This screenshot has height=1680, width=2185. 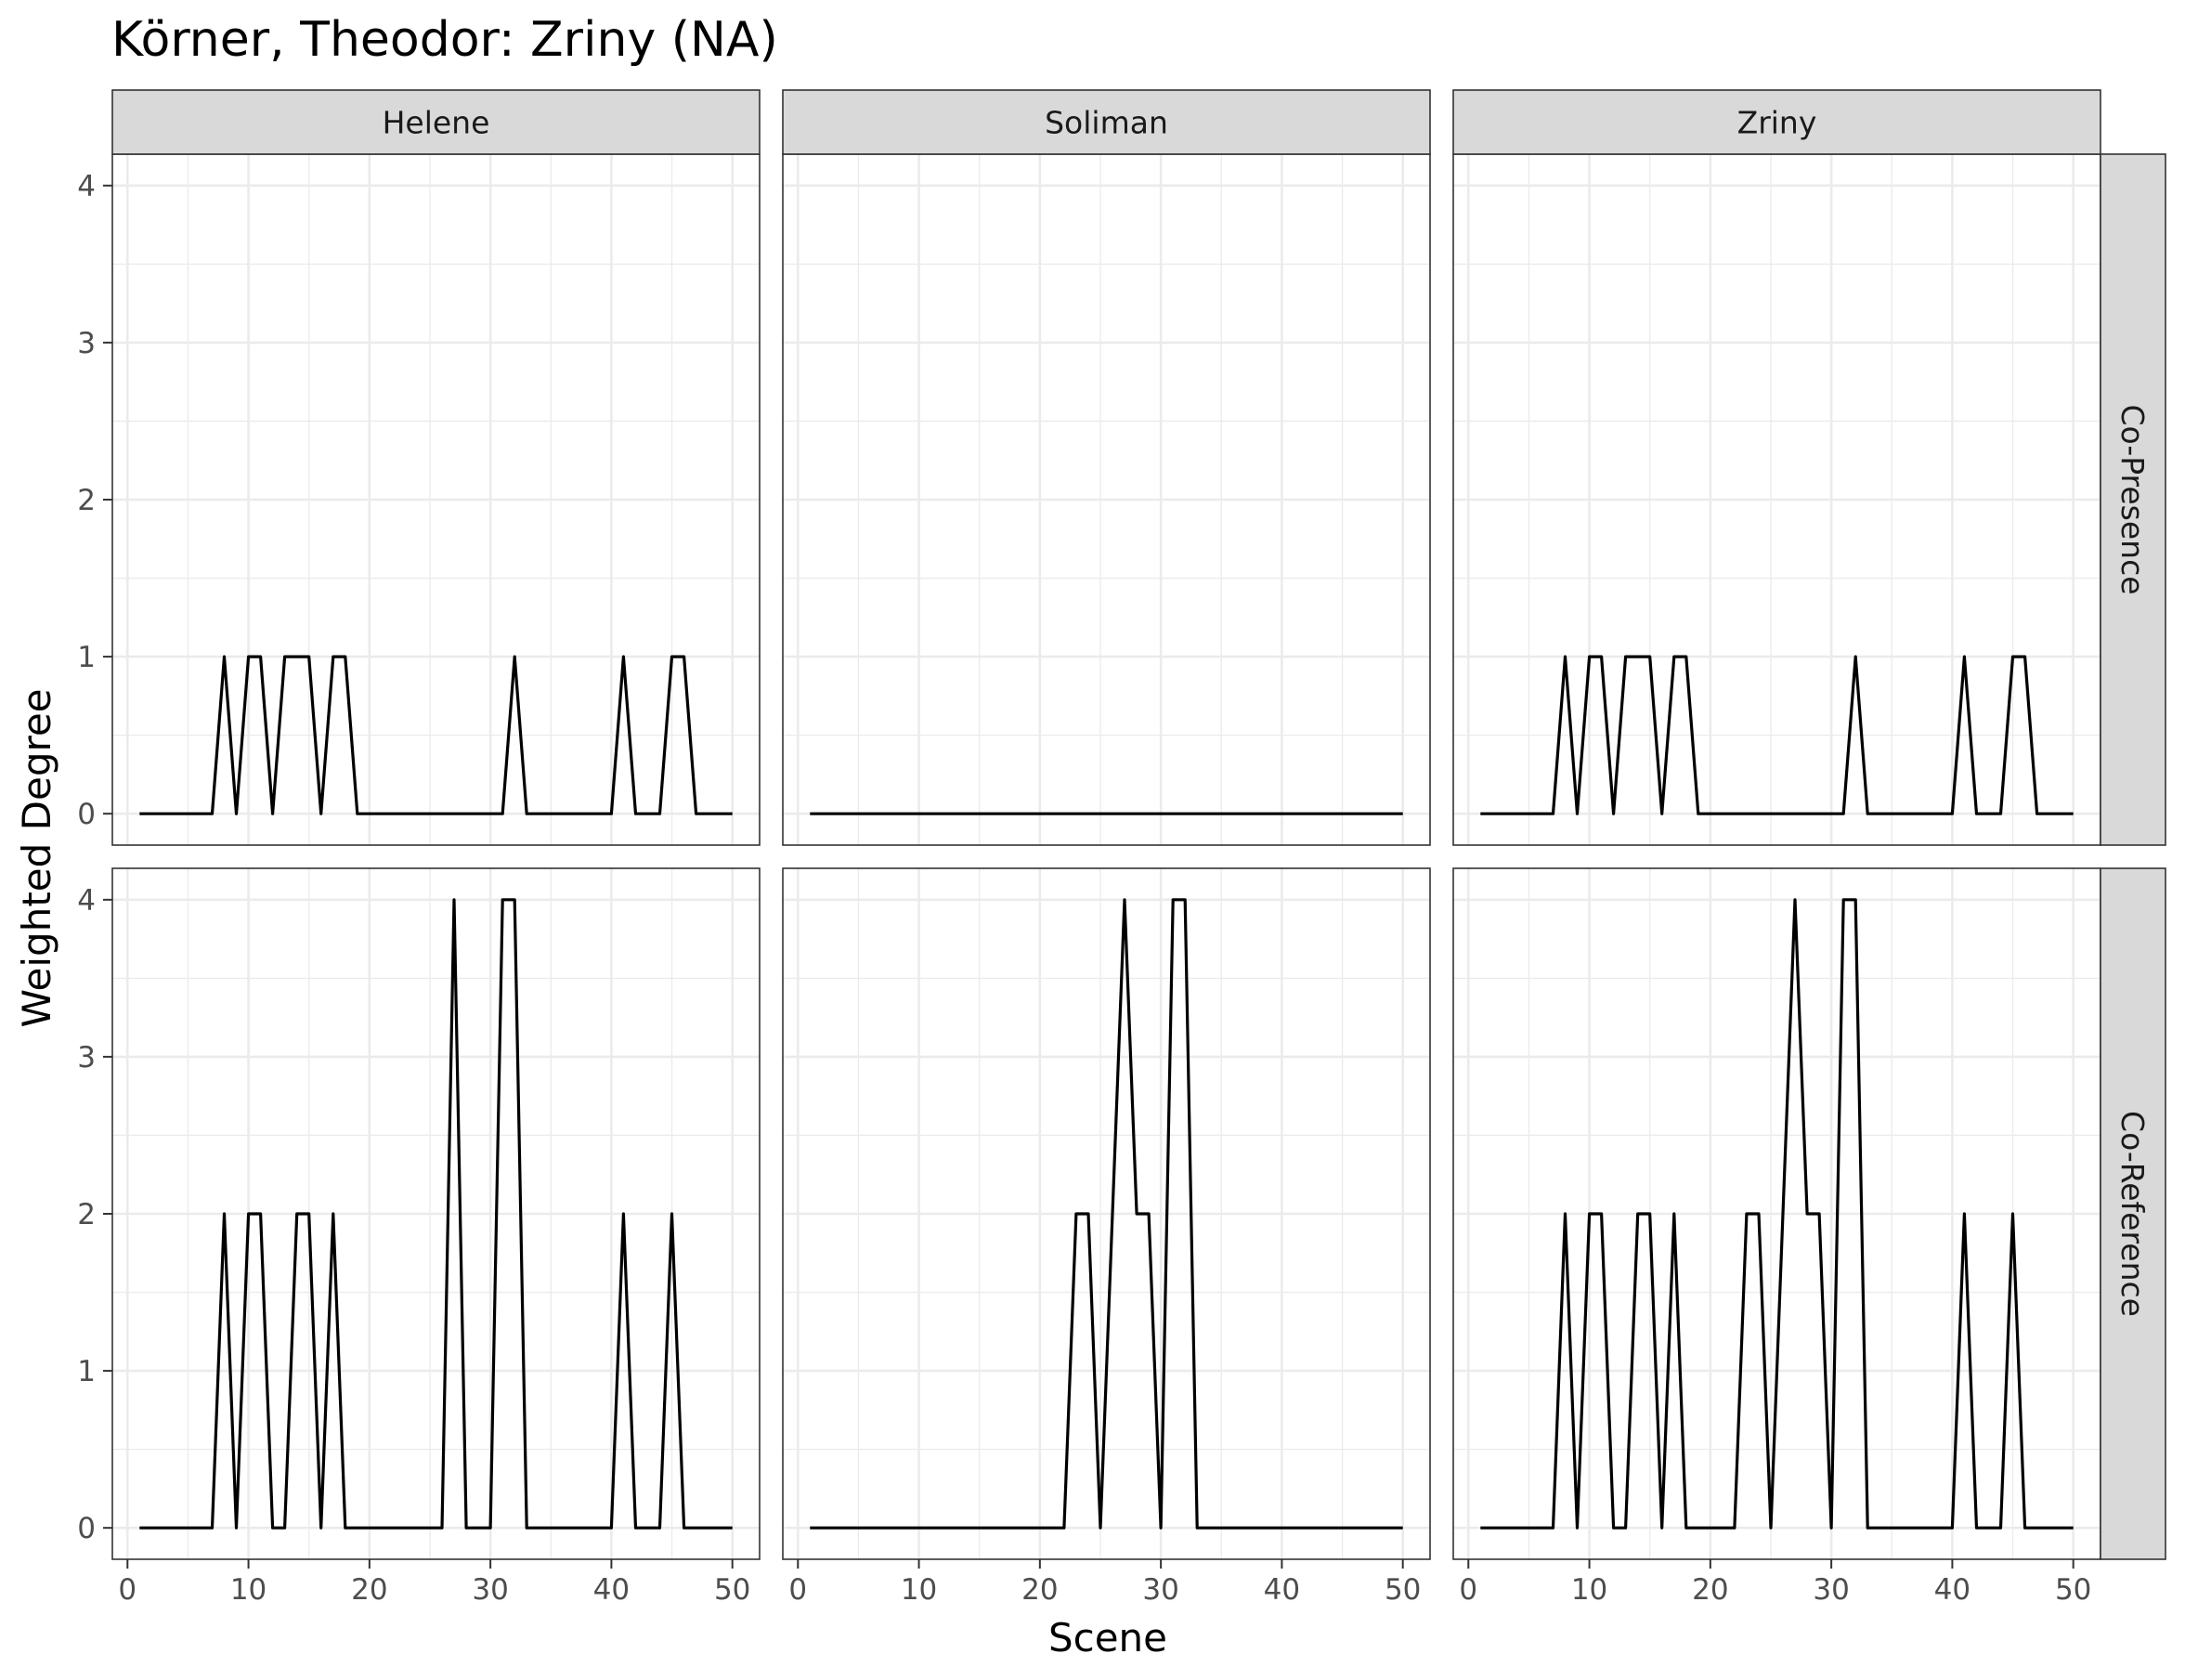 I want to click on panel-co-presence-zriny, so click(x=1776, y=499).